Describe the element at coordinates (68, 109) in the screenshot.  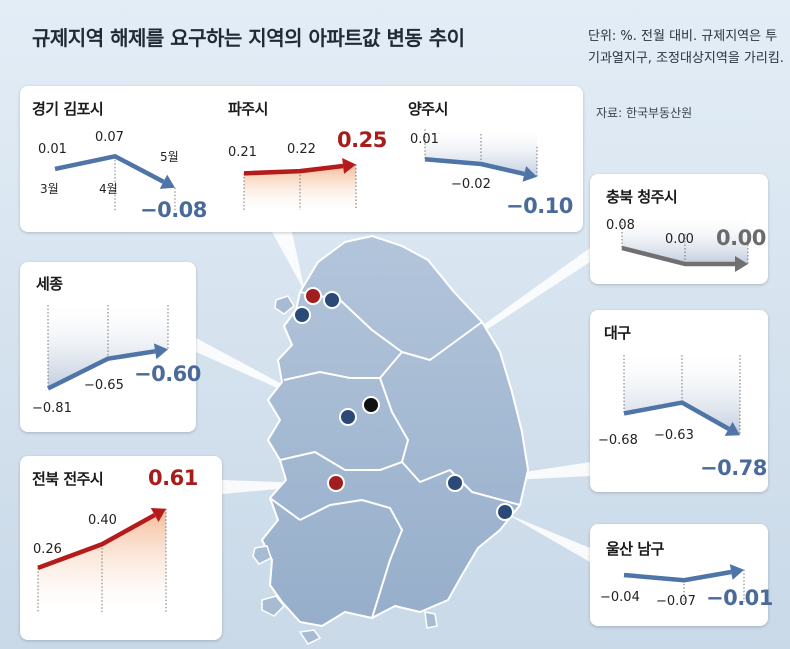
I see `gimpo-title: 경기 김포시` at that location.